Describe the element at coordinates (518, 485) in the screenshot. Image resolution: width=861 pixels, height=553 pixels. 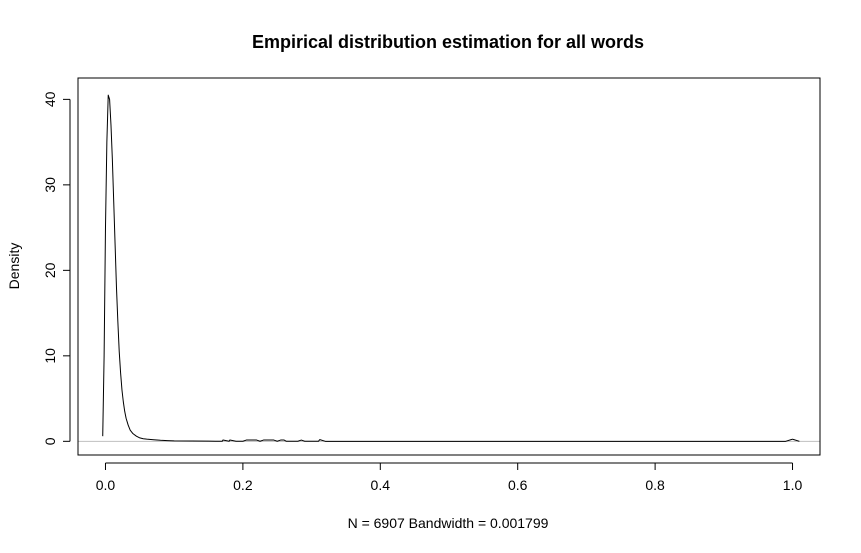
I see `x-tick-label: 0.6` at that location.